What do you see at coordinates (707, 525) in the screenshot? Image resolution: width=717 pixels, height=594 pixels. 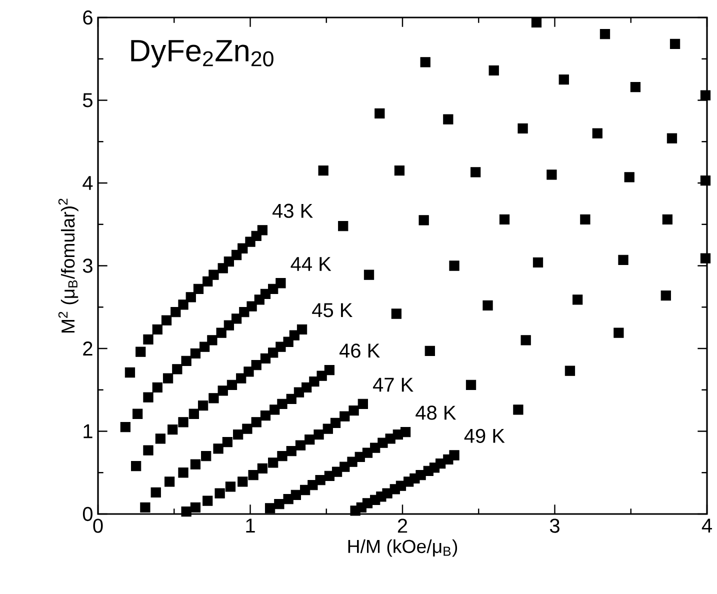 I see `x-tick-label: 4` at bounding box center [707, 525].